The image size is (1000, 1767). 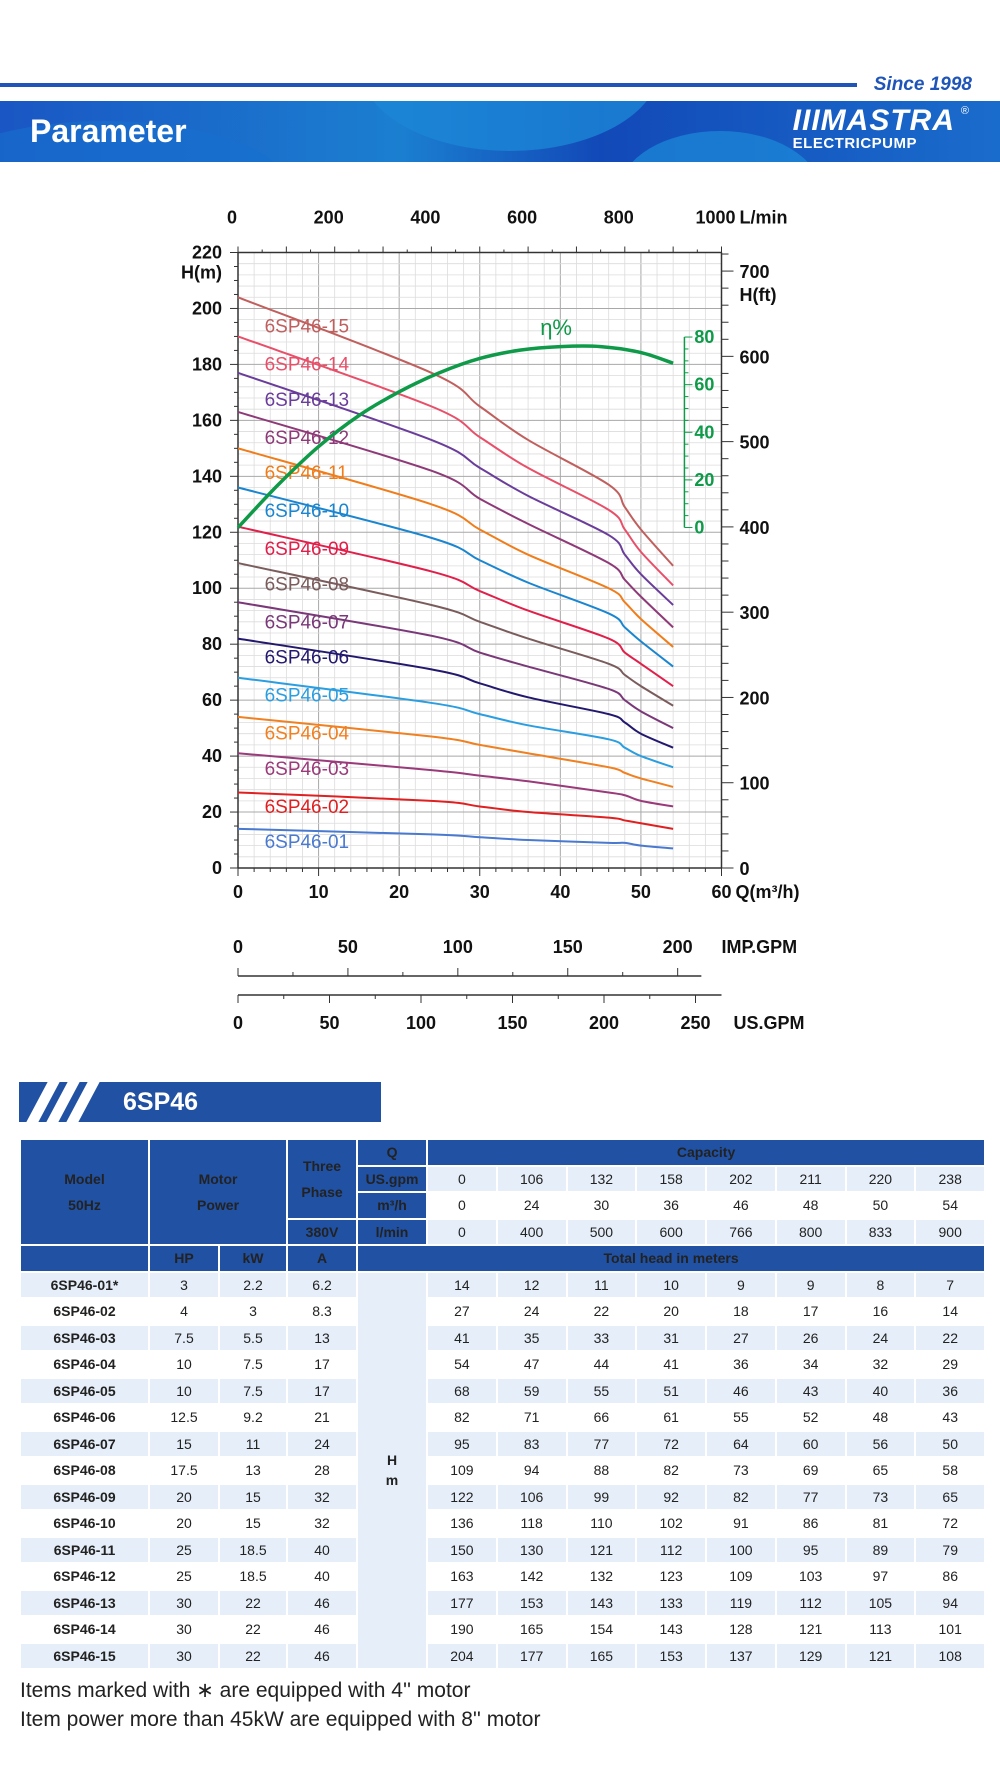 I want to click on top-tick-label: 1000, so click(x=715, y=218).